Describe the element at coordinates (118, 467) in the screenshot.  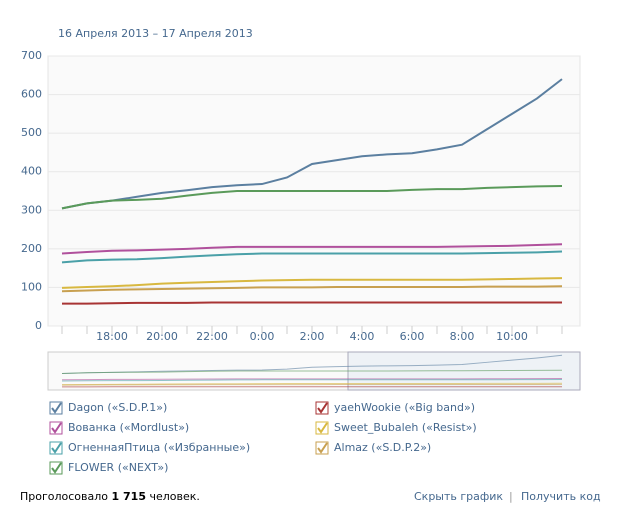
I see `legend-label: FLOWER («NEXT»)` at that location.